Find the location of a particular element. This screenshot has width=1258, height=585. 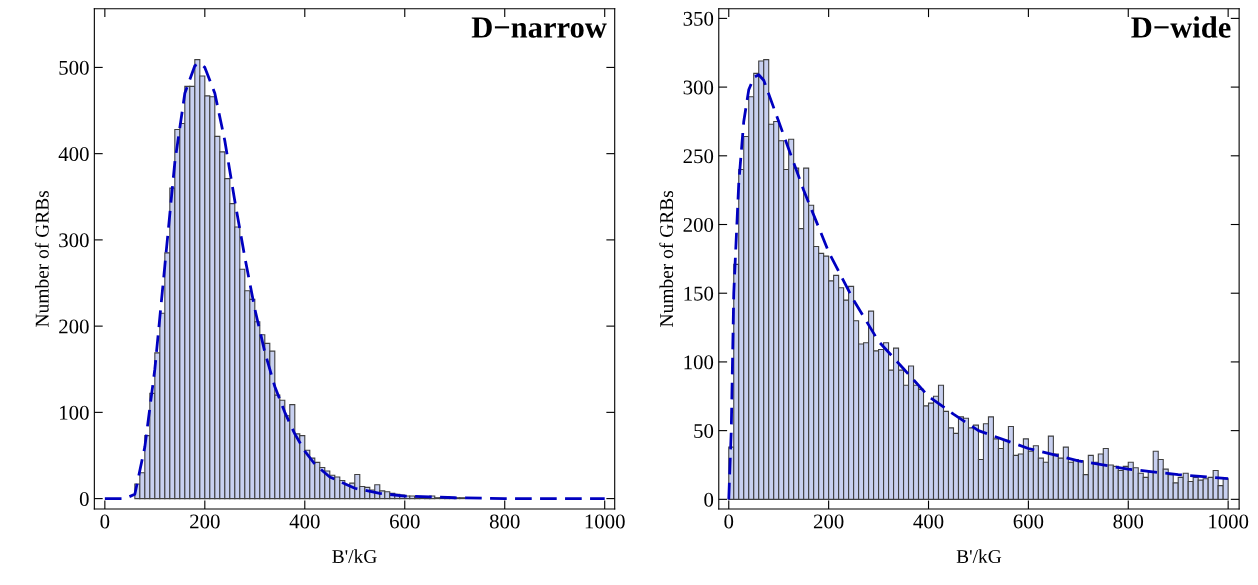

y-tick-label: 50 is located at coordinates (704, 431).